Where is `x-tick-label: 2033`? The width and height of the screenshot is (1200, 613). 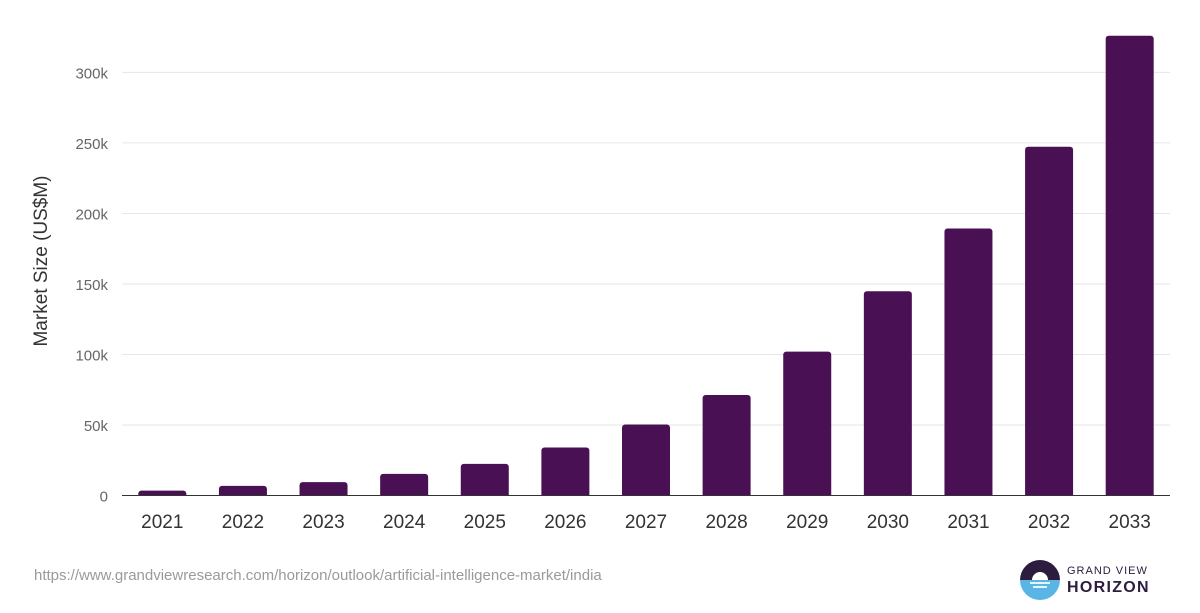 x-tick-label: 2033 is located at coordinates (1130, 522).